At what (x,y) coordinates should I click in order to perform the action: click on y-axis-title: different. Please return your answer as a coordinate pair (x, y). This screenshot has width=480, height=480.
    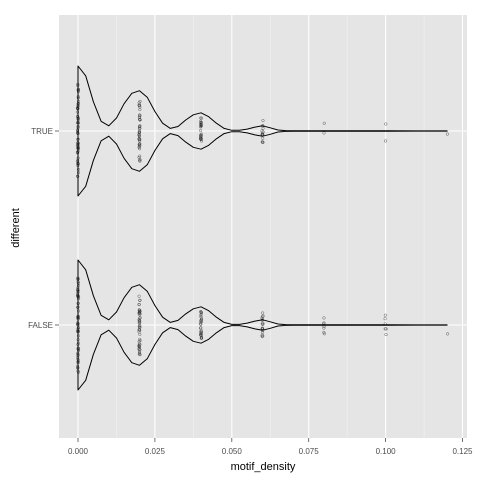
    Looking at the image, I should click on (16, 228).